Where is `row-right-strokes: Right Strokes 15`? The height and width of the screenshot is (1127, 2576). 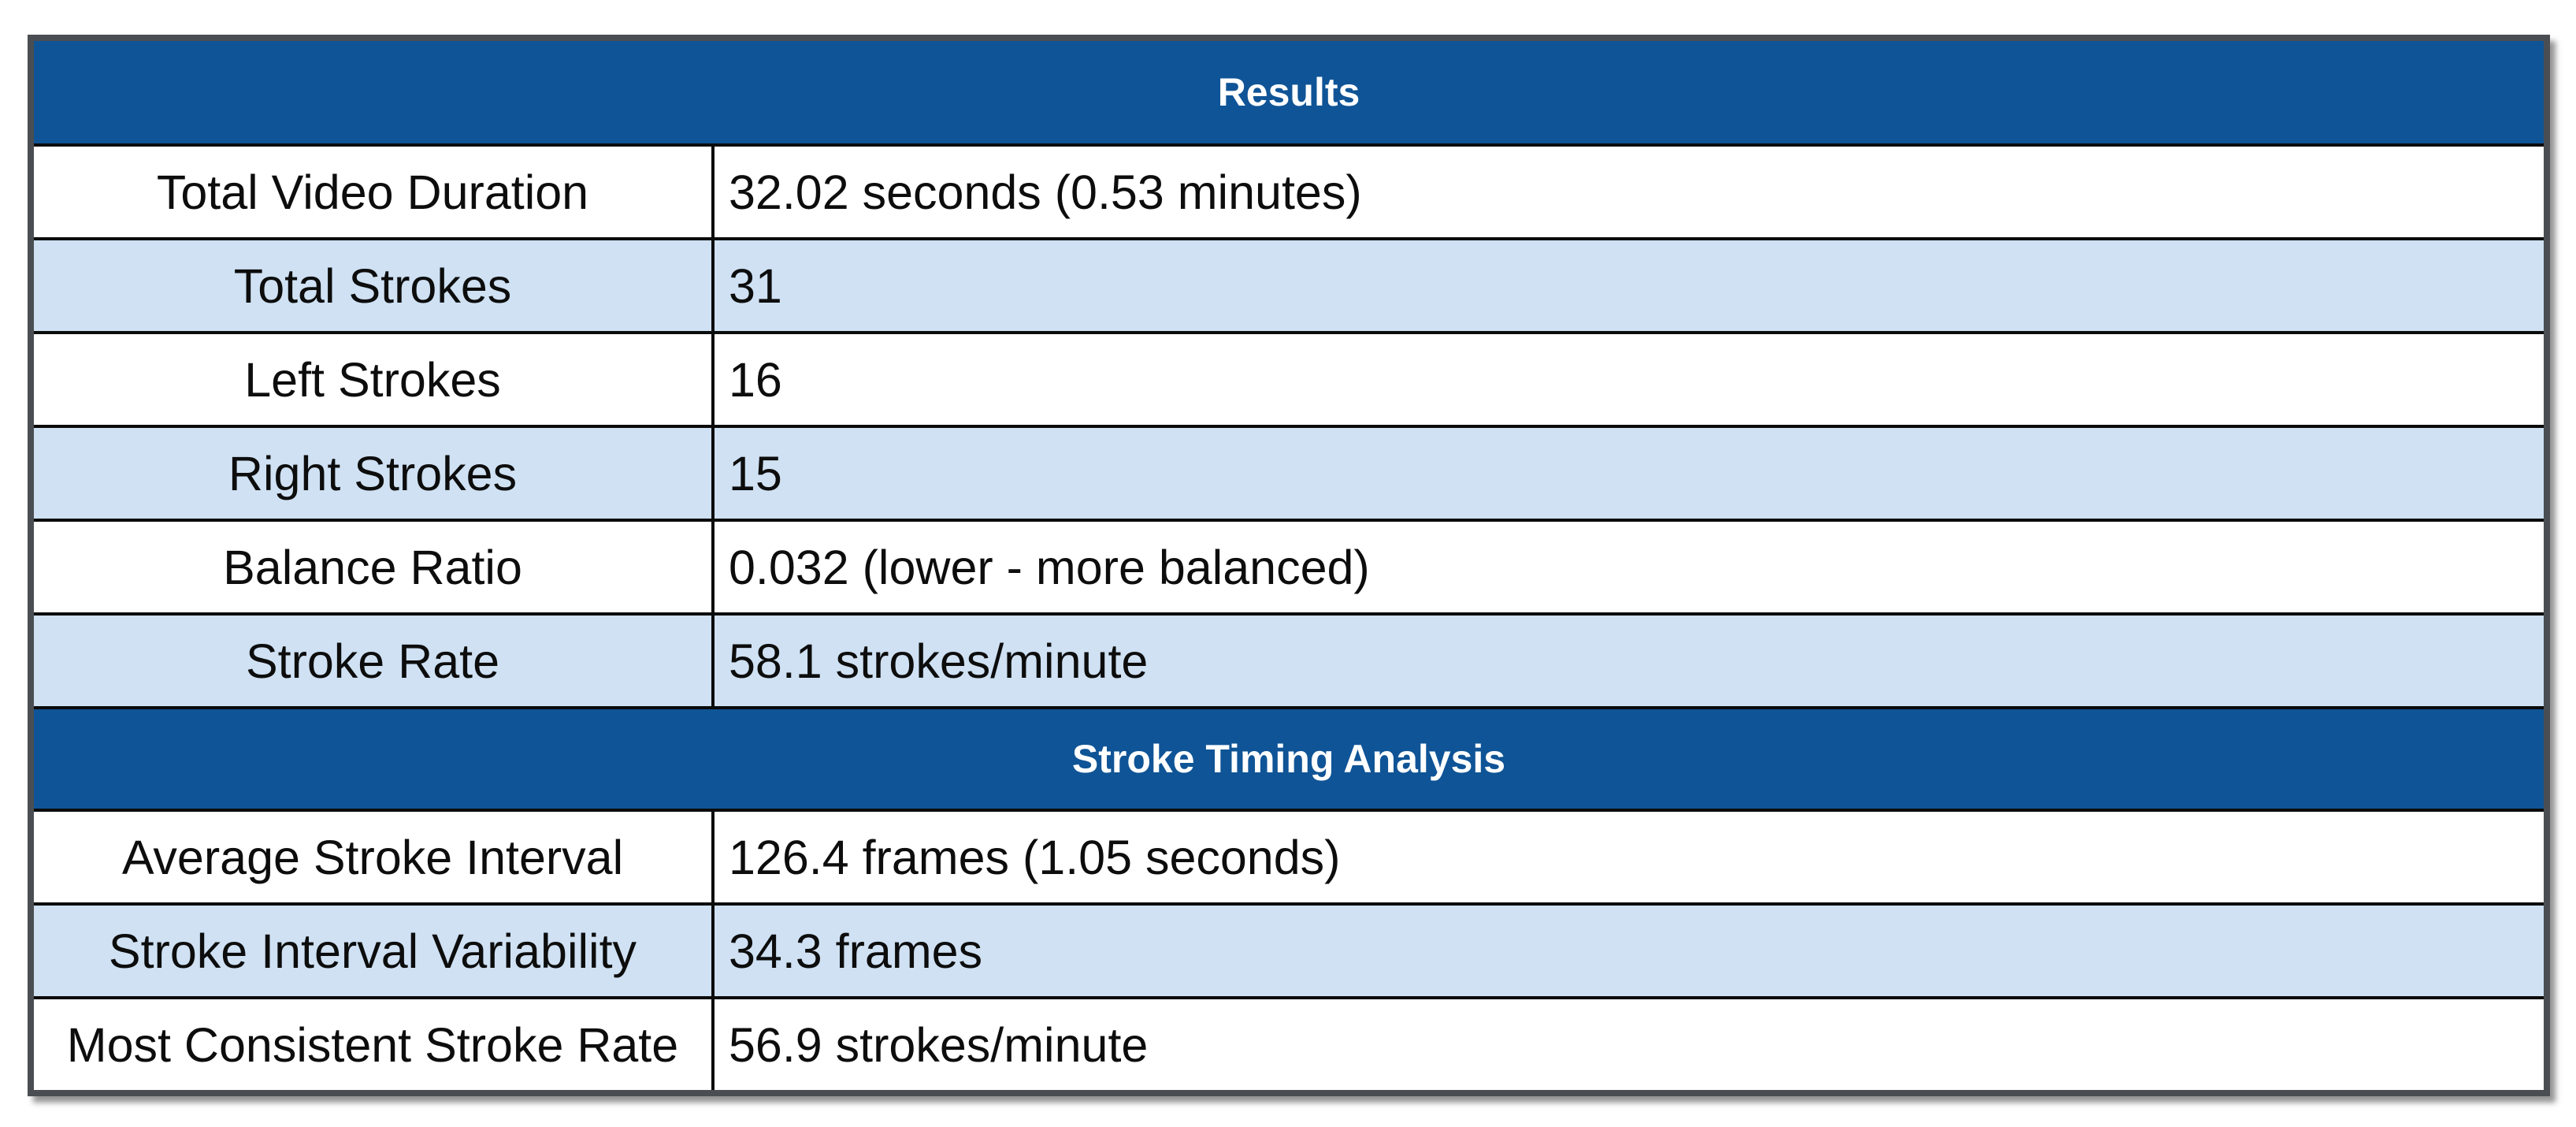
row-right-strokes: Right Strokes 15 is located at coordinates (1289, 472).